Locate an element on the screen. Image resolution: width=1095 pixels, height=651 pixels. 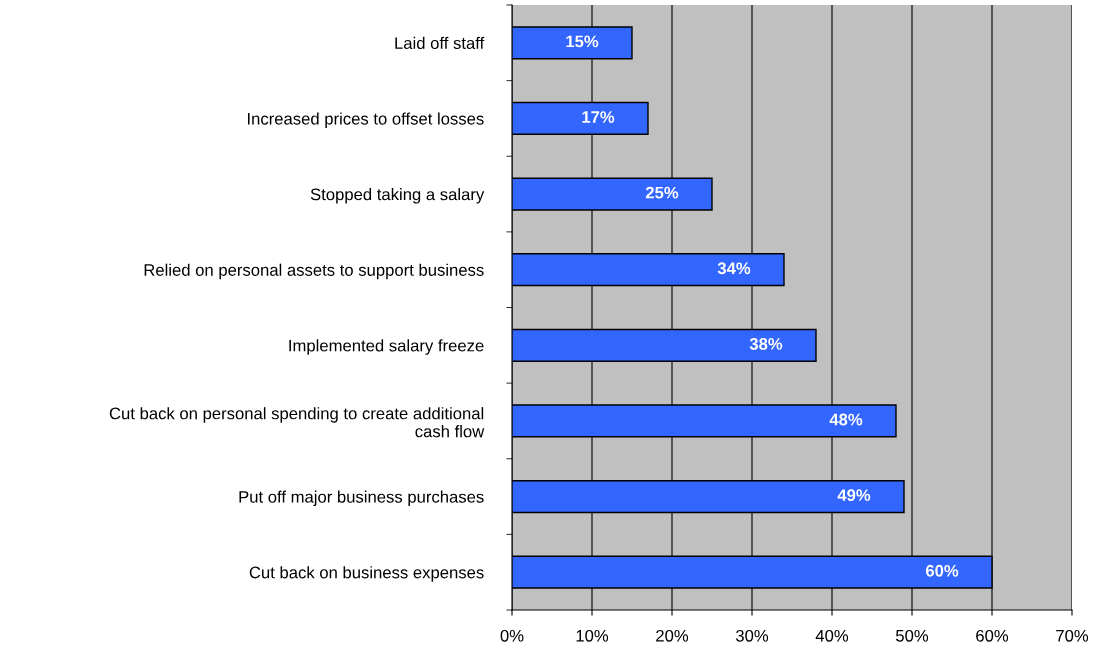
data-label: 15% is located at coordinates (582, 41).